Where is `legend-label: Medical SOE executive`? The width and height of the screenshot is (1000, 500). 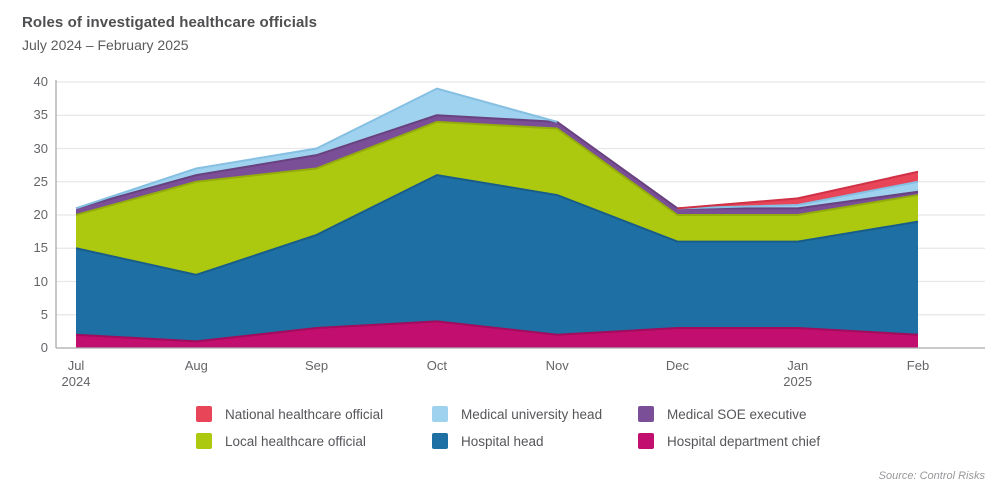 legend-label: Medical SOE executive is located at coordinates (737, 414).